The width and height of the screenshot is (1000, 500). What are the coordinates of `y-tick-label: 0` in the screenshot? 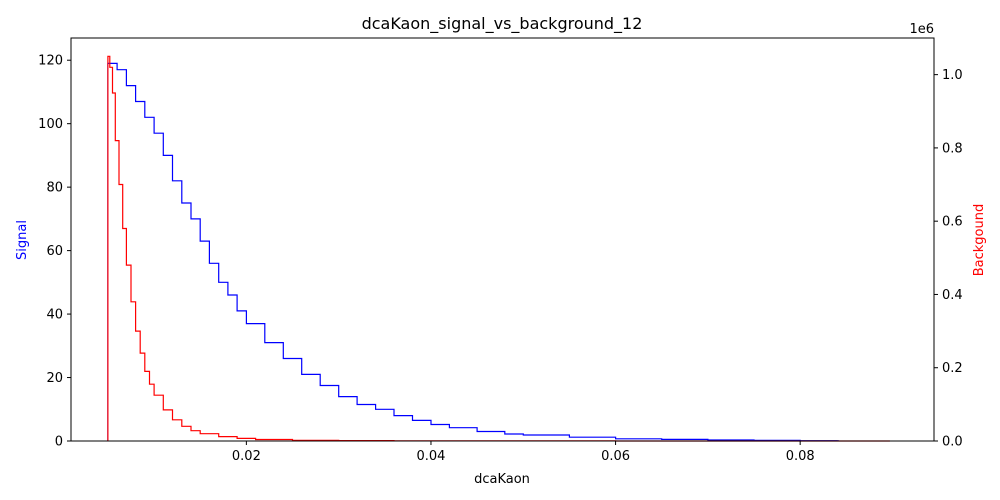 It's located at (59, 442).